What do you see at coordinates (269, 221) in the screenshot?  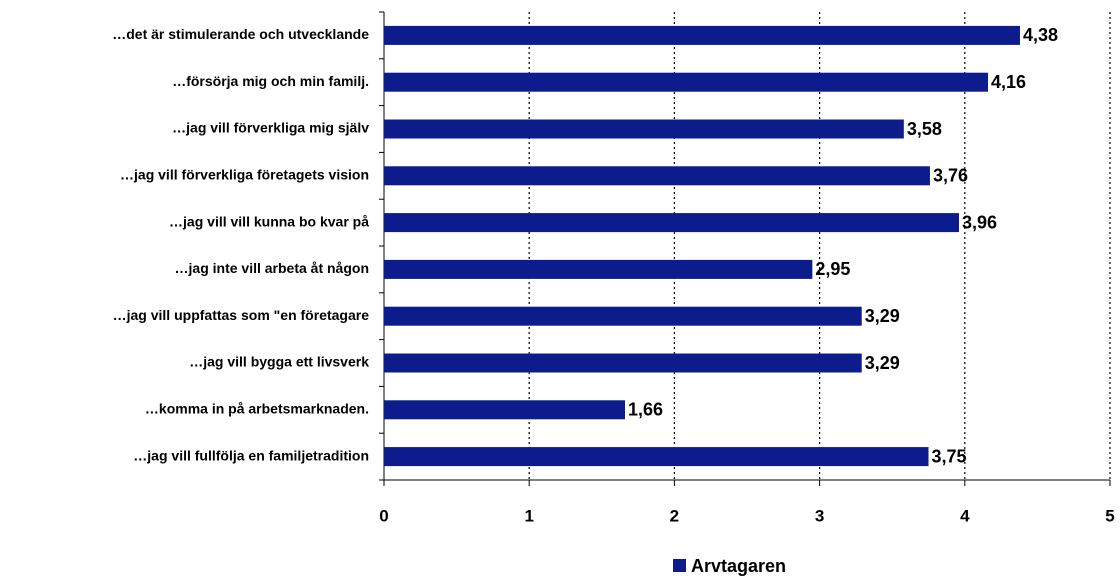 I see `y-tick-label: …jag vill vill kunna bo kvar på` at bounding box center [269, 221].